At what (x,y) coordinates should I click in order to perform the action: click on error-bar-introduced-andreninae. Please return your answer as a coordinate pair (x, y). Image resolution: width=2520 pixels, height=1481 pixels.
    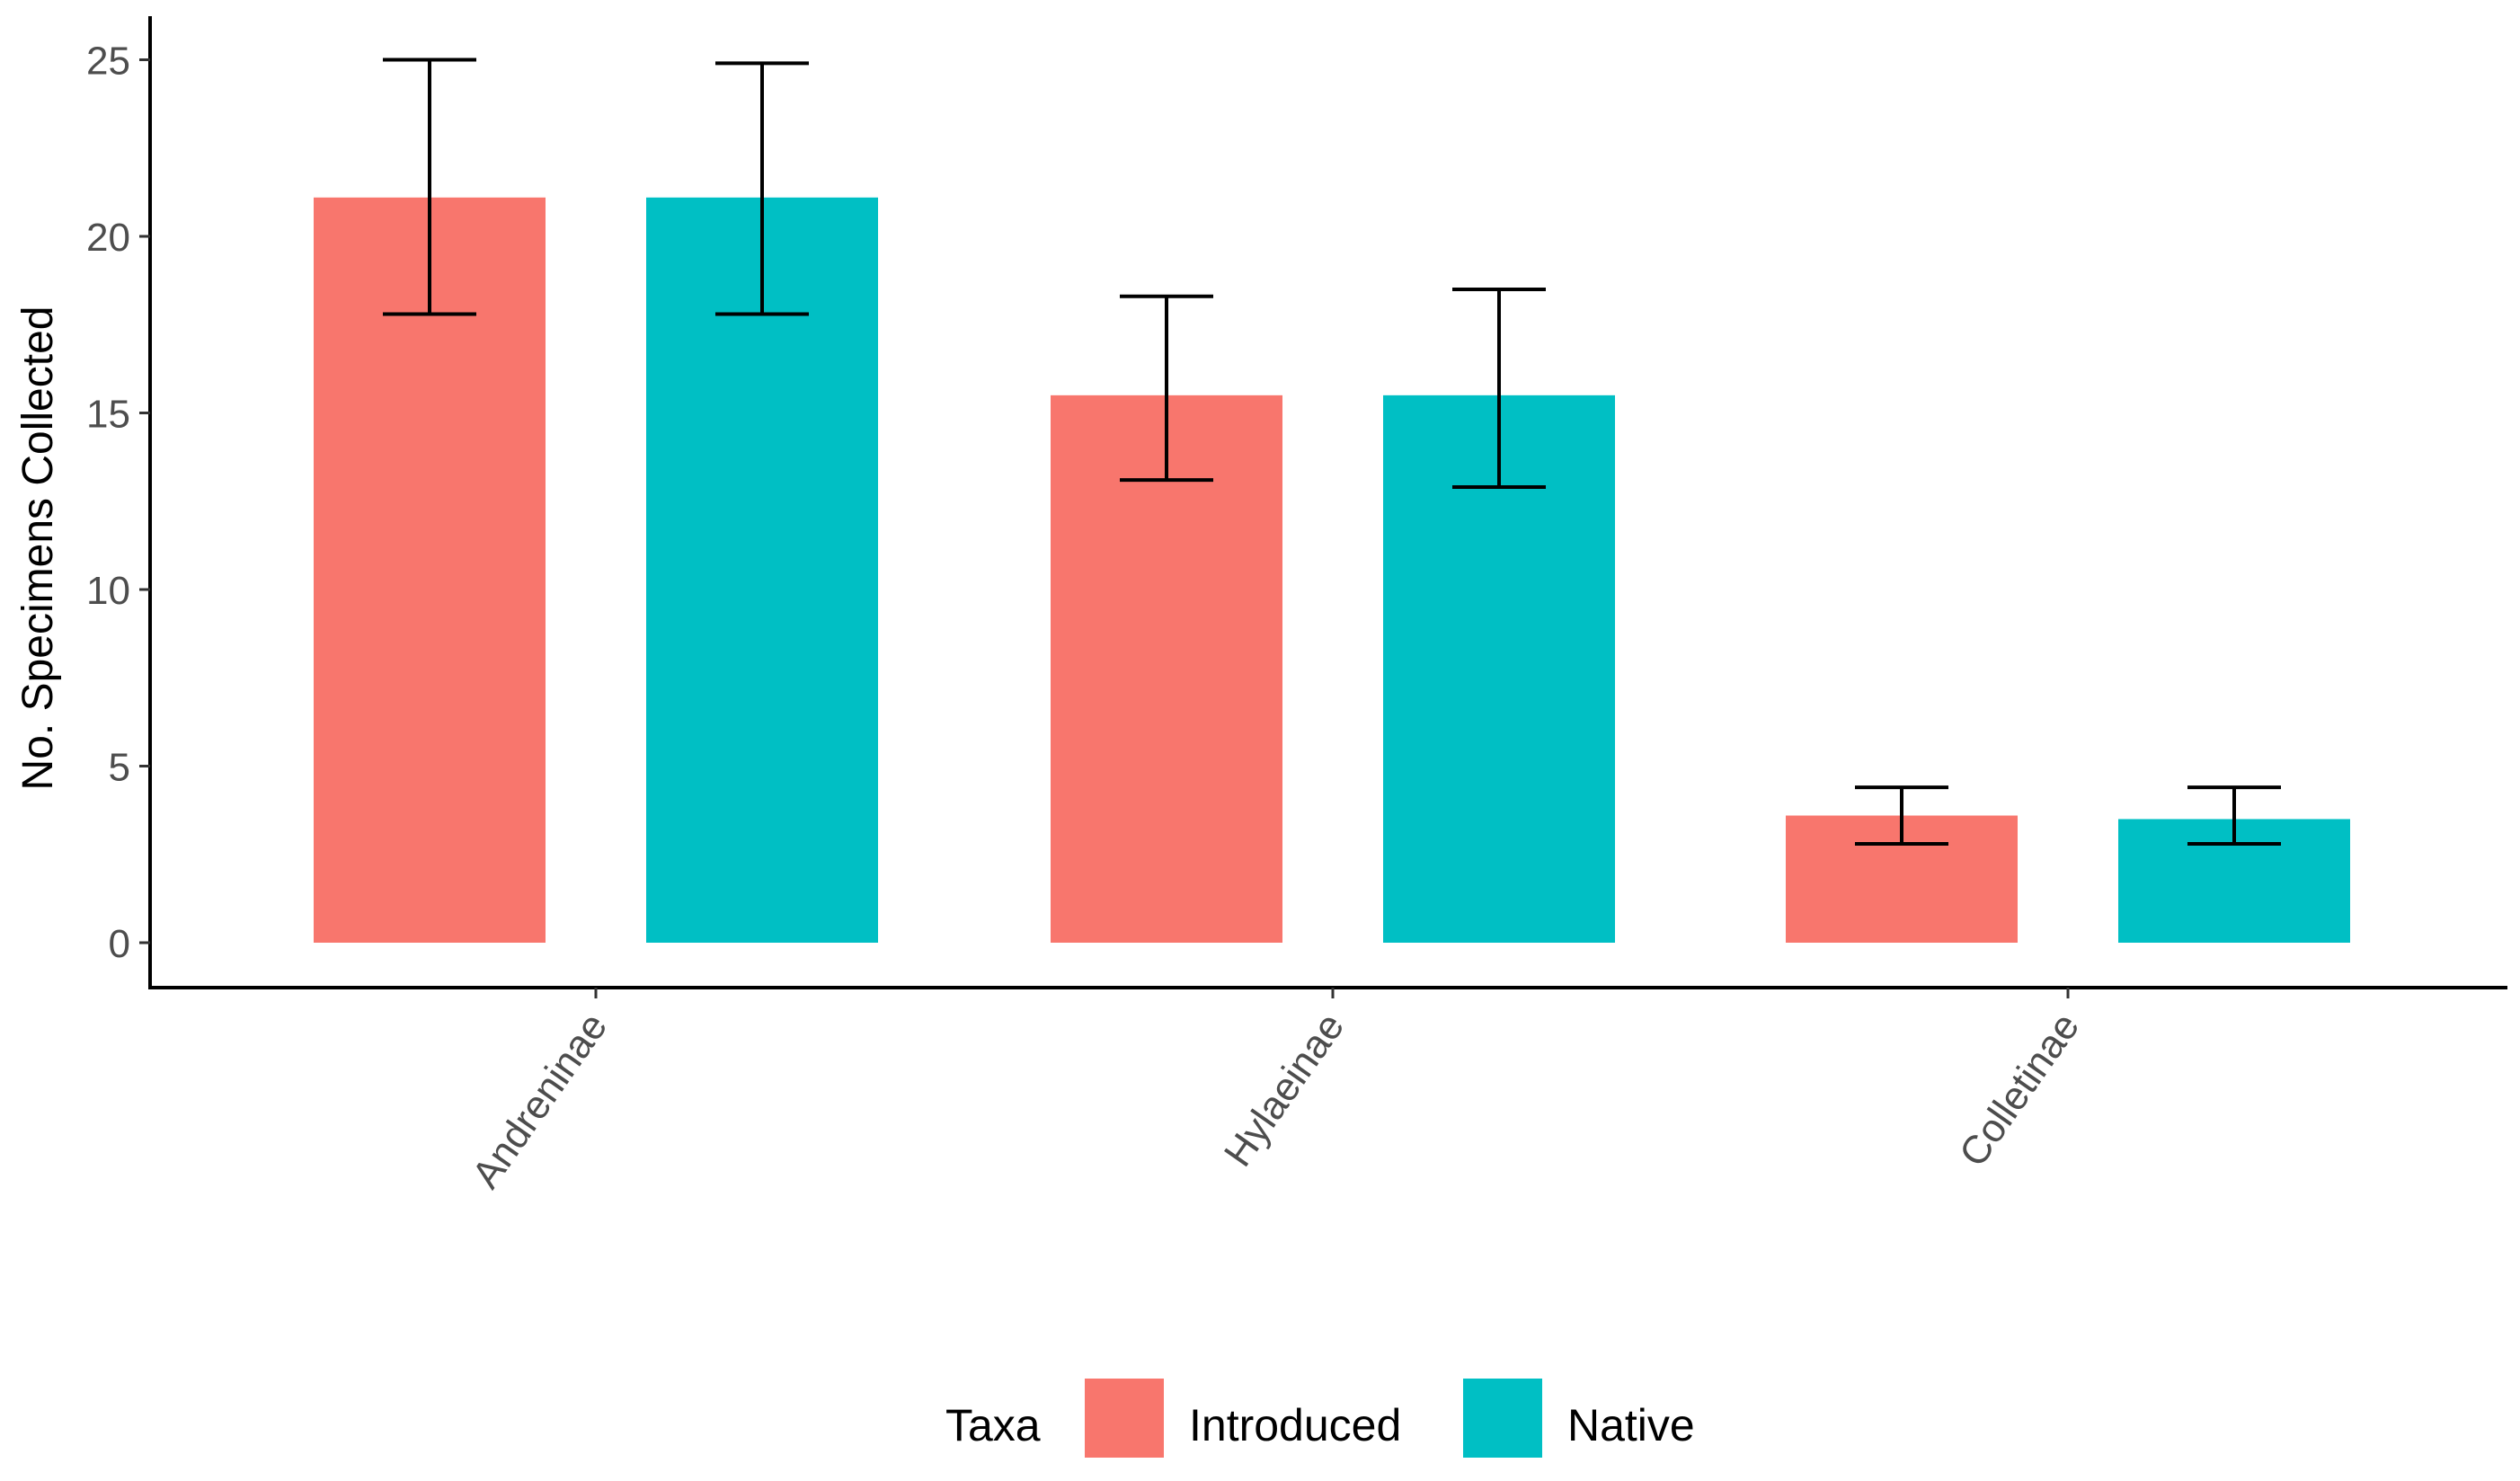
    Looking at the image, I should click on (429, 187).